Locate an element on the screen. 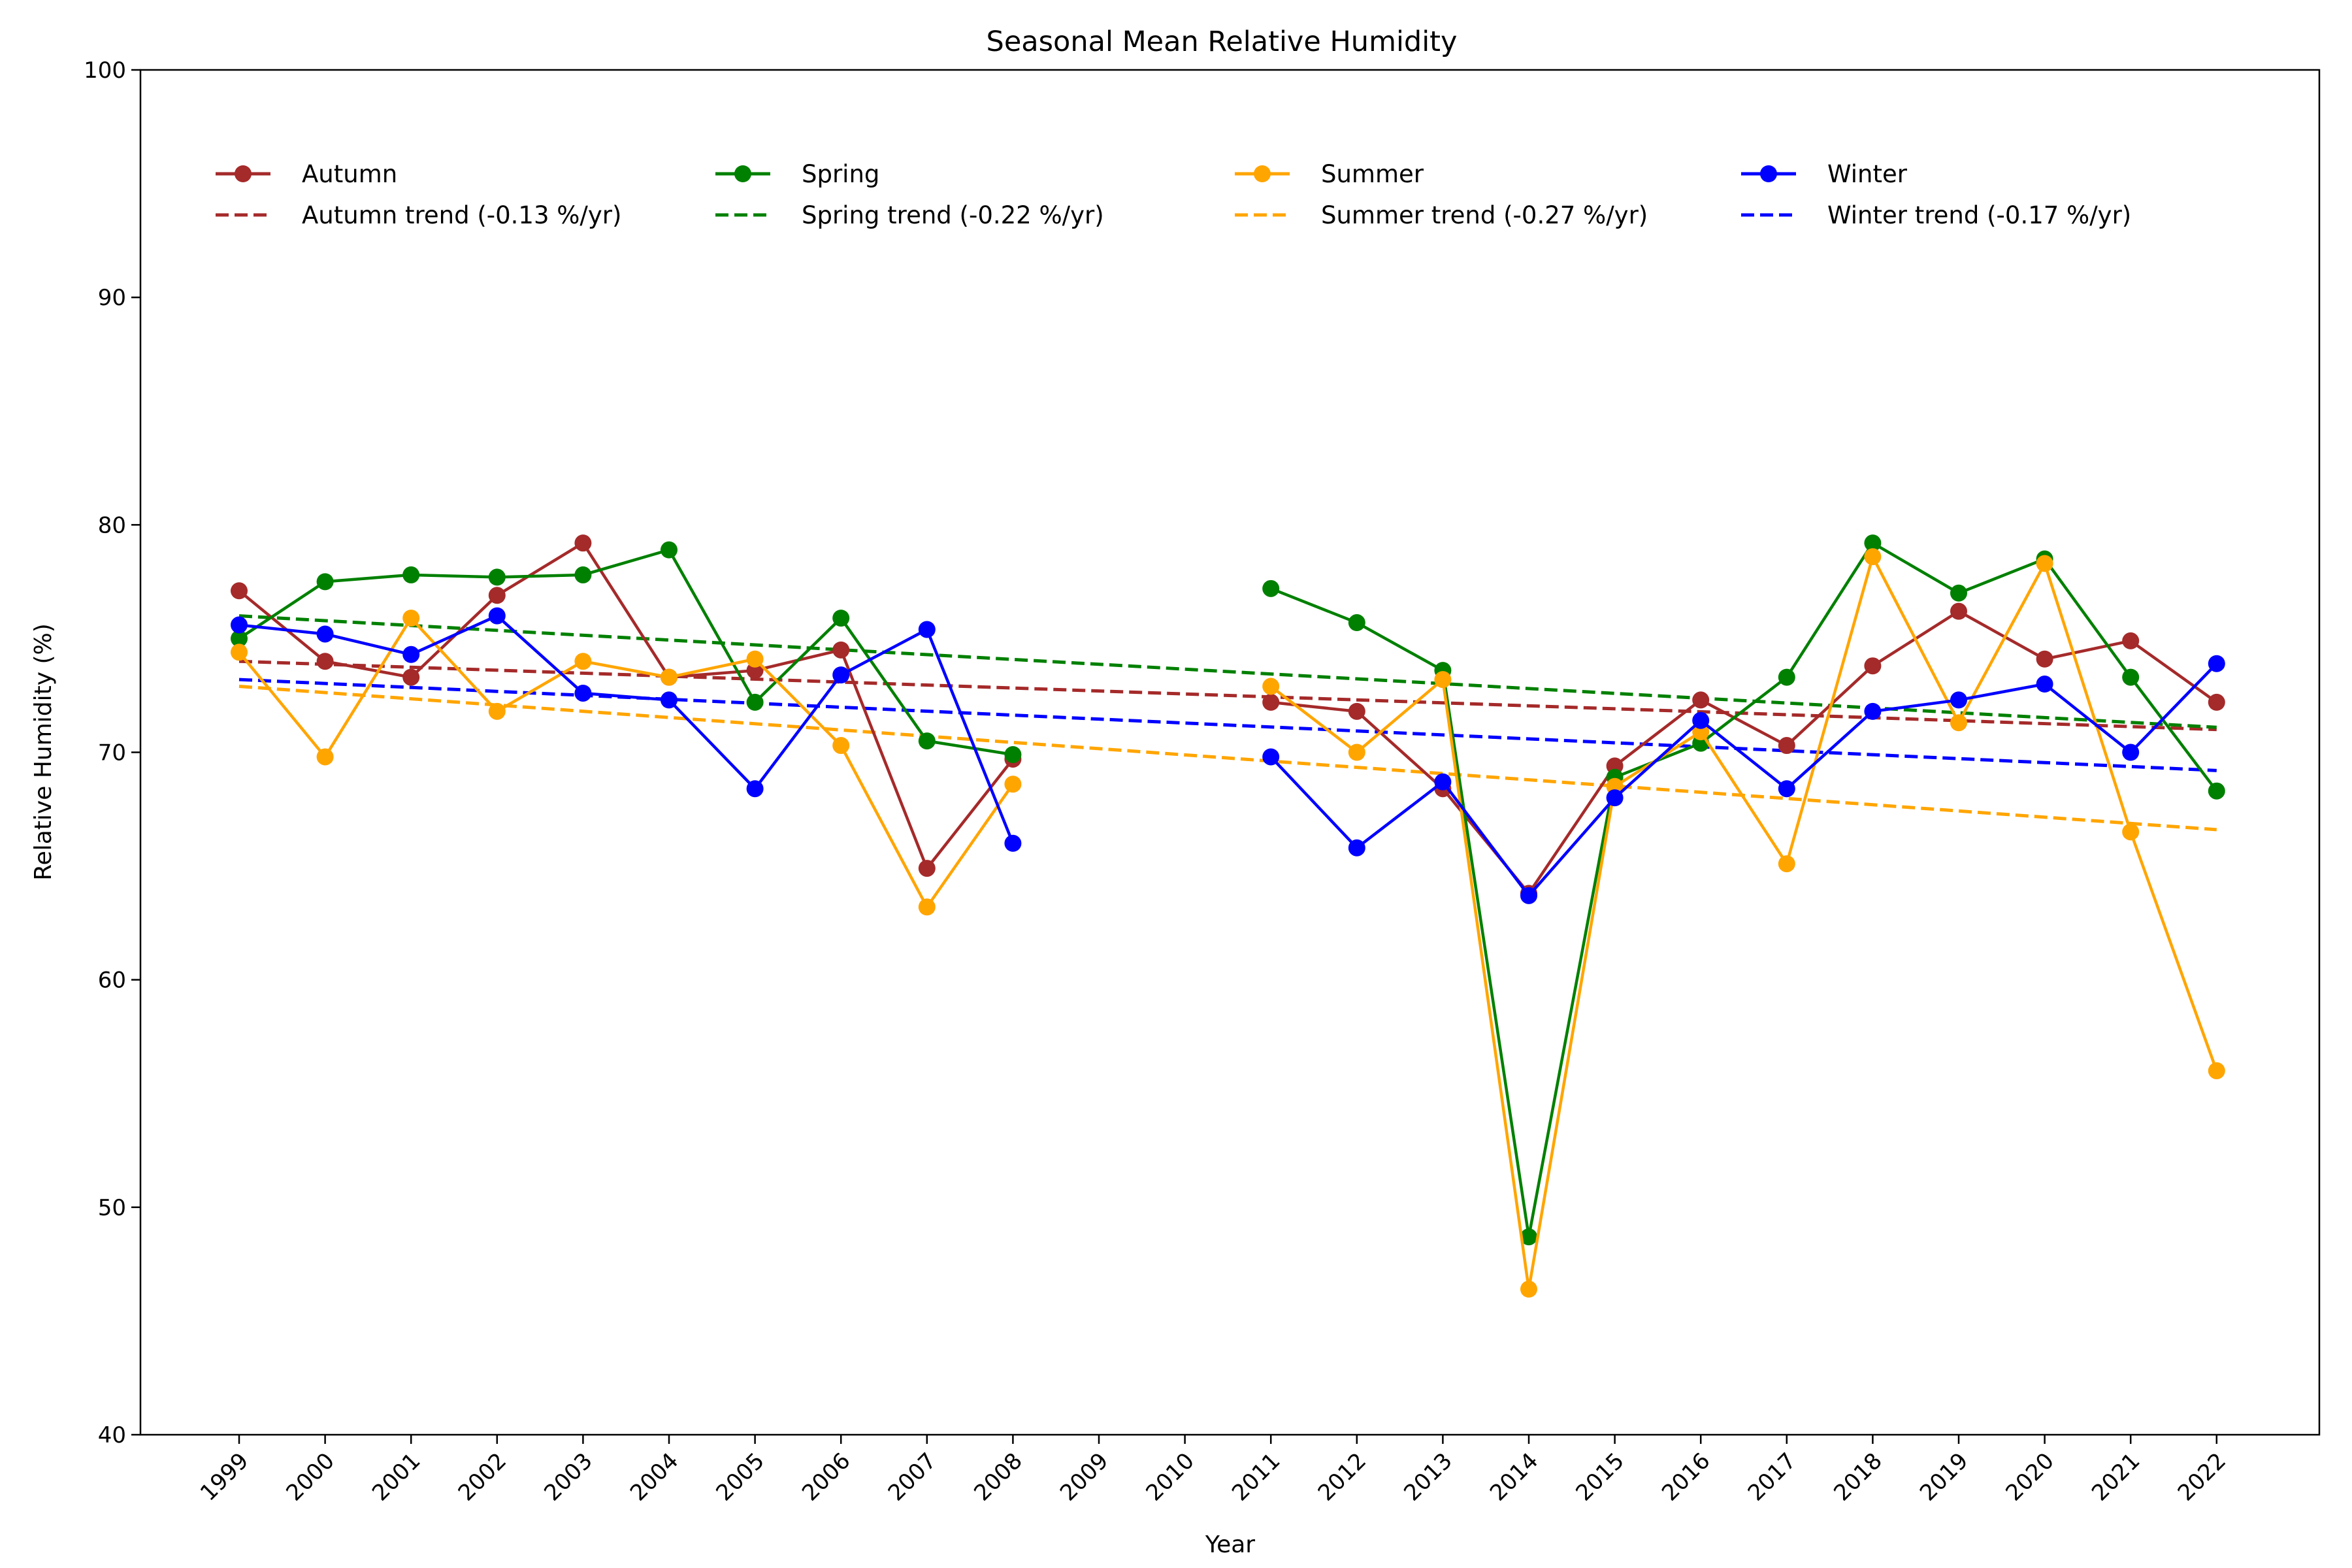 The image size is (2352, 1568). y-tick-label: 100 is located at coordinates (105, 70).